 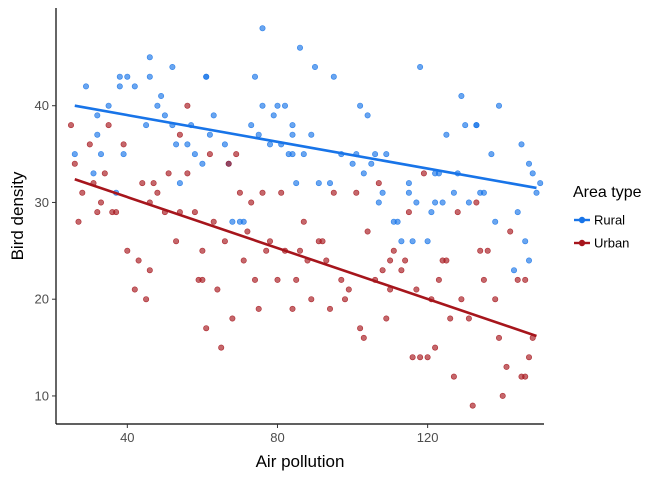 I want to click on x-tick-label: 80, so click(x=277, y=437).